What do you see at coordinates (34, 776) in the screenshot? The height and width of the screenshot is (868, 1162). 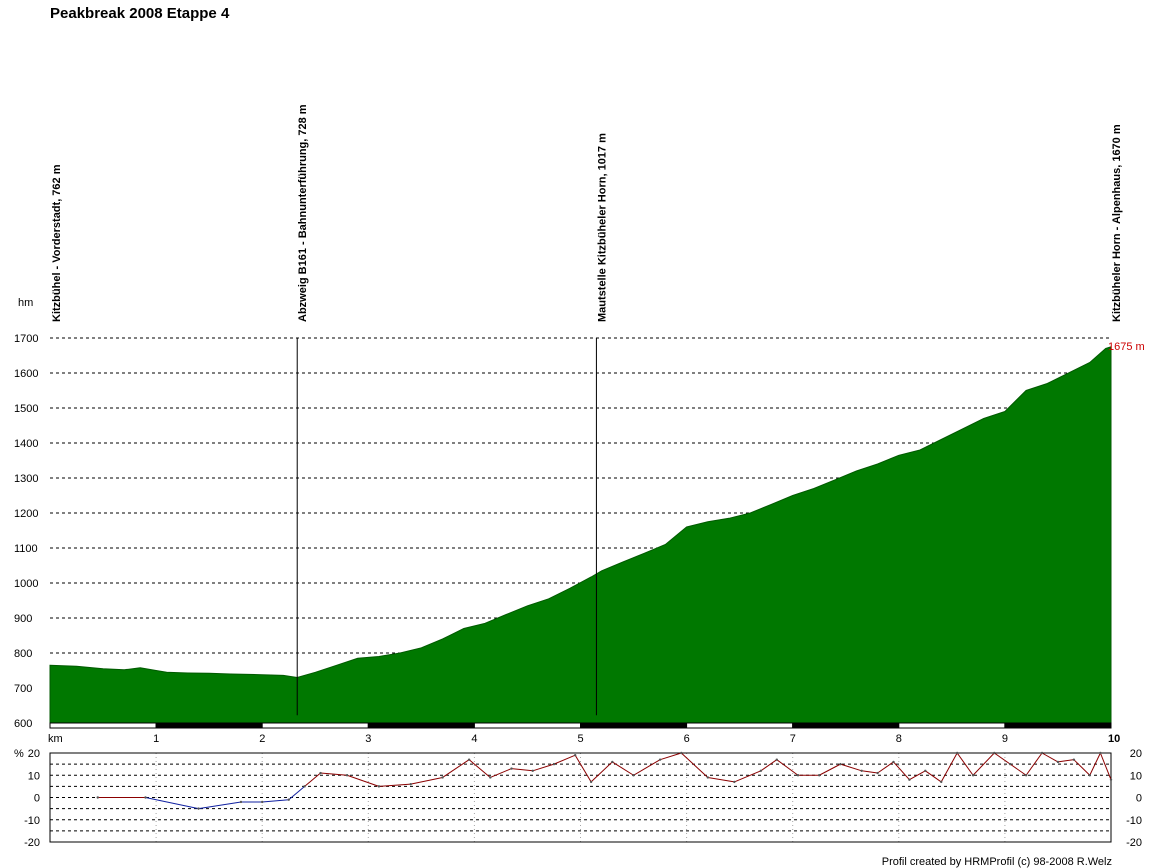 I see `gradient-tick-left: 10` at bounding box center [34, 776].